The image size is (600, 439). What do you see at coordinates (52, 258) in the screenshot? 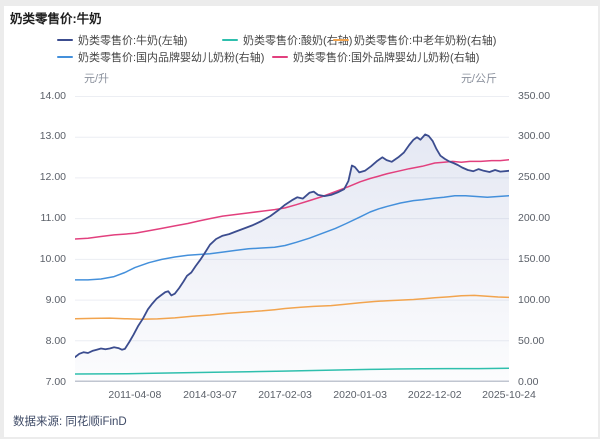
I see `left-axis-tick: 10.00` at bounding box center [52, 258].